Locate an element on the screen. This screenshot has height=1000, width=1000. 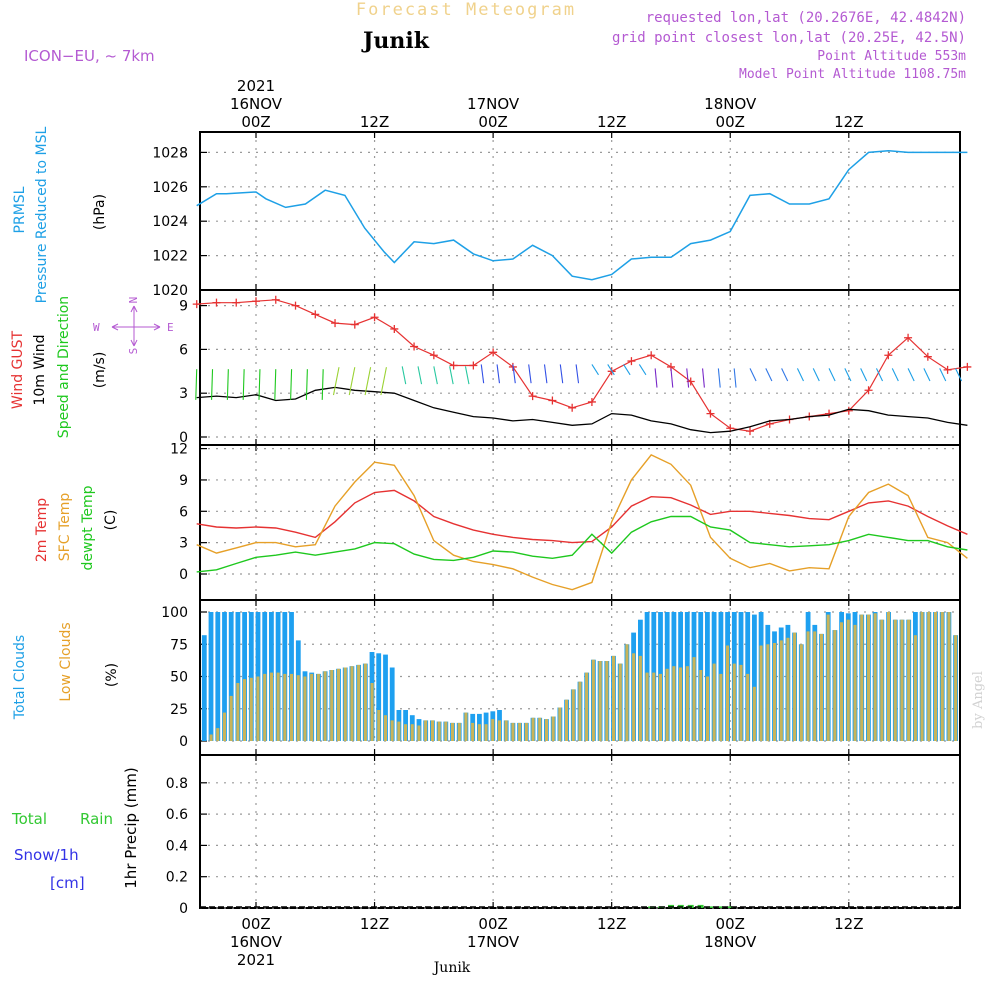
wind-ytick-label: 3 is located at coordinates (183, 394).